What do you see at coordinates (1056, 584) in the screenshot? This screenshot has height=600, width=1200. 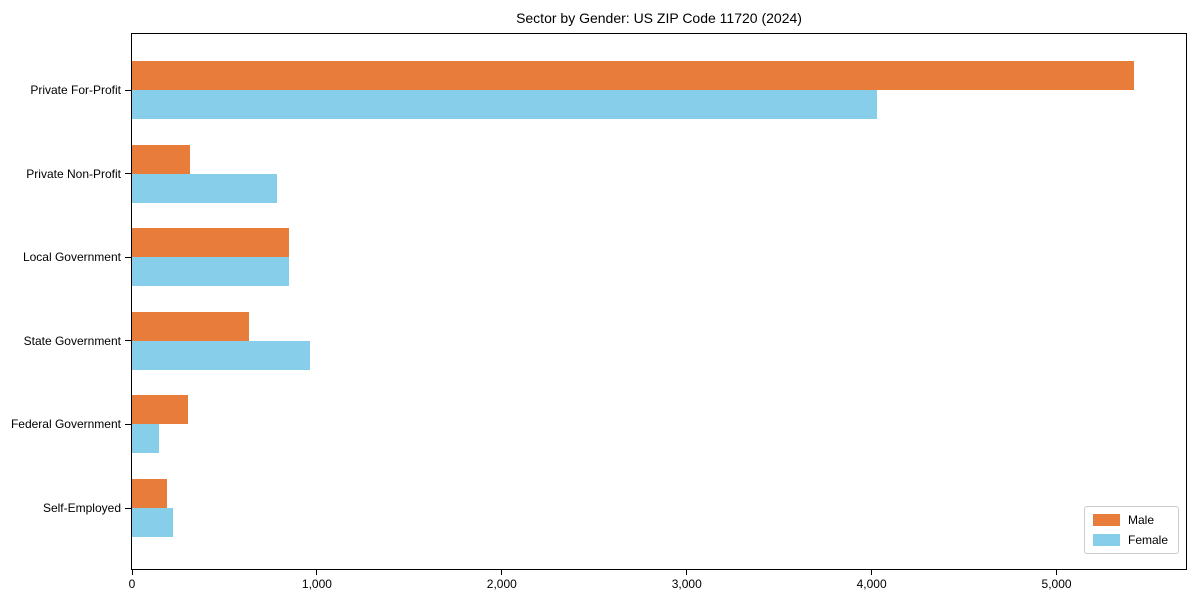 I see `x-tick-label-5000: 5,000` at bounding box center [1056, 584].